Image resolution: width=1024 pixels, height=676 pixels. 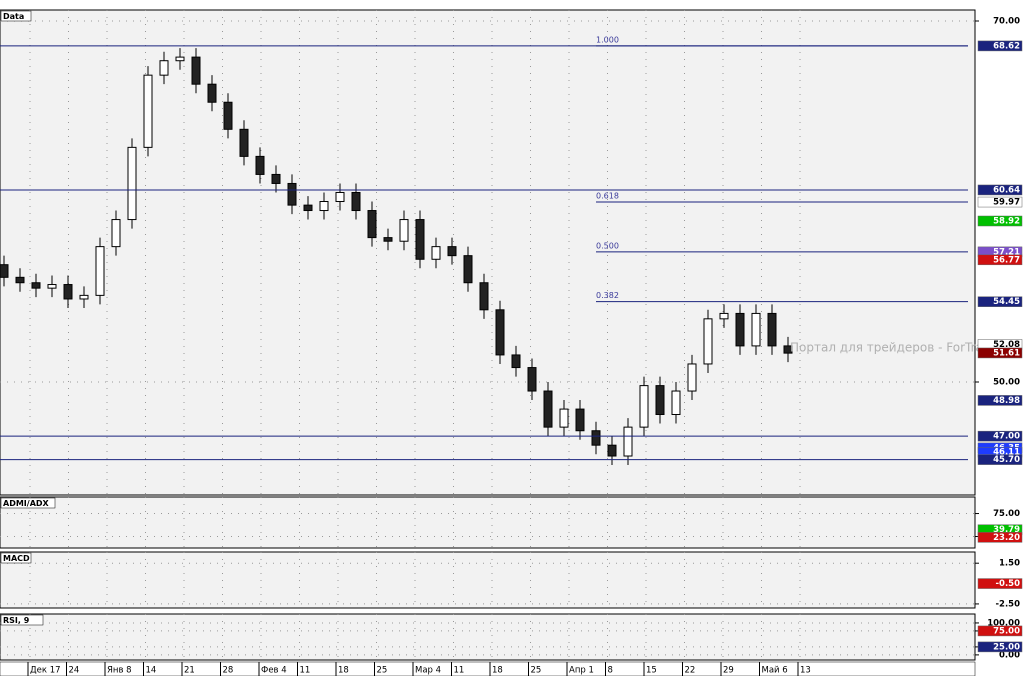 I want to click on panel-title: Data, so click(x=13, y=16).